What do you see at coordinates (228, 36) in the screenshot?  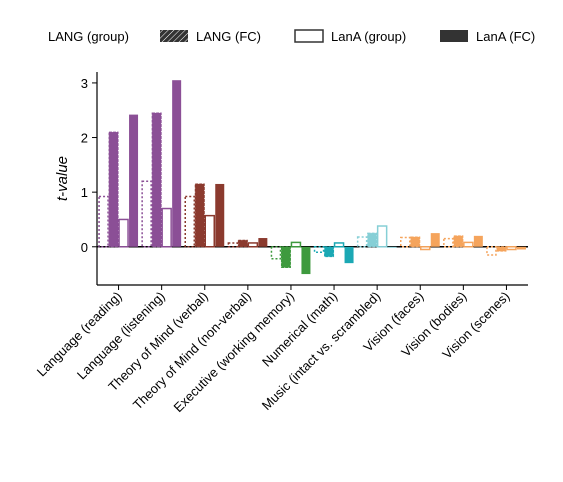 I see `legend-label: LANG (FC)` at bounding box center [228, 36].